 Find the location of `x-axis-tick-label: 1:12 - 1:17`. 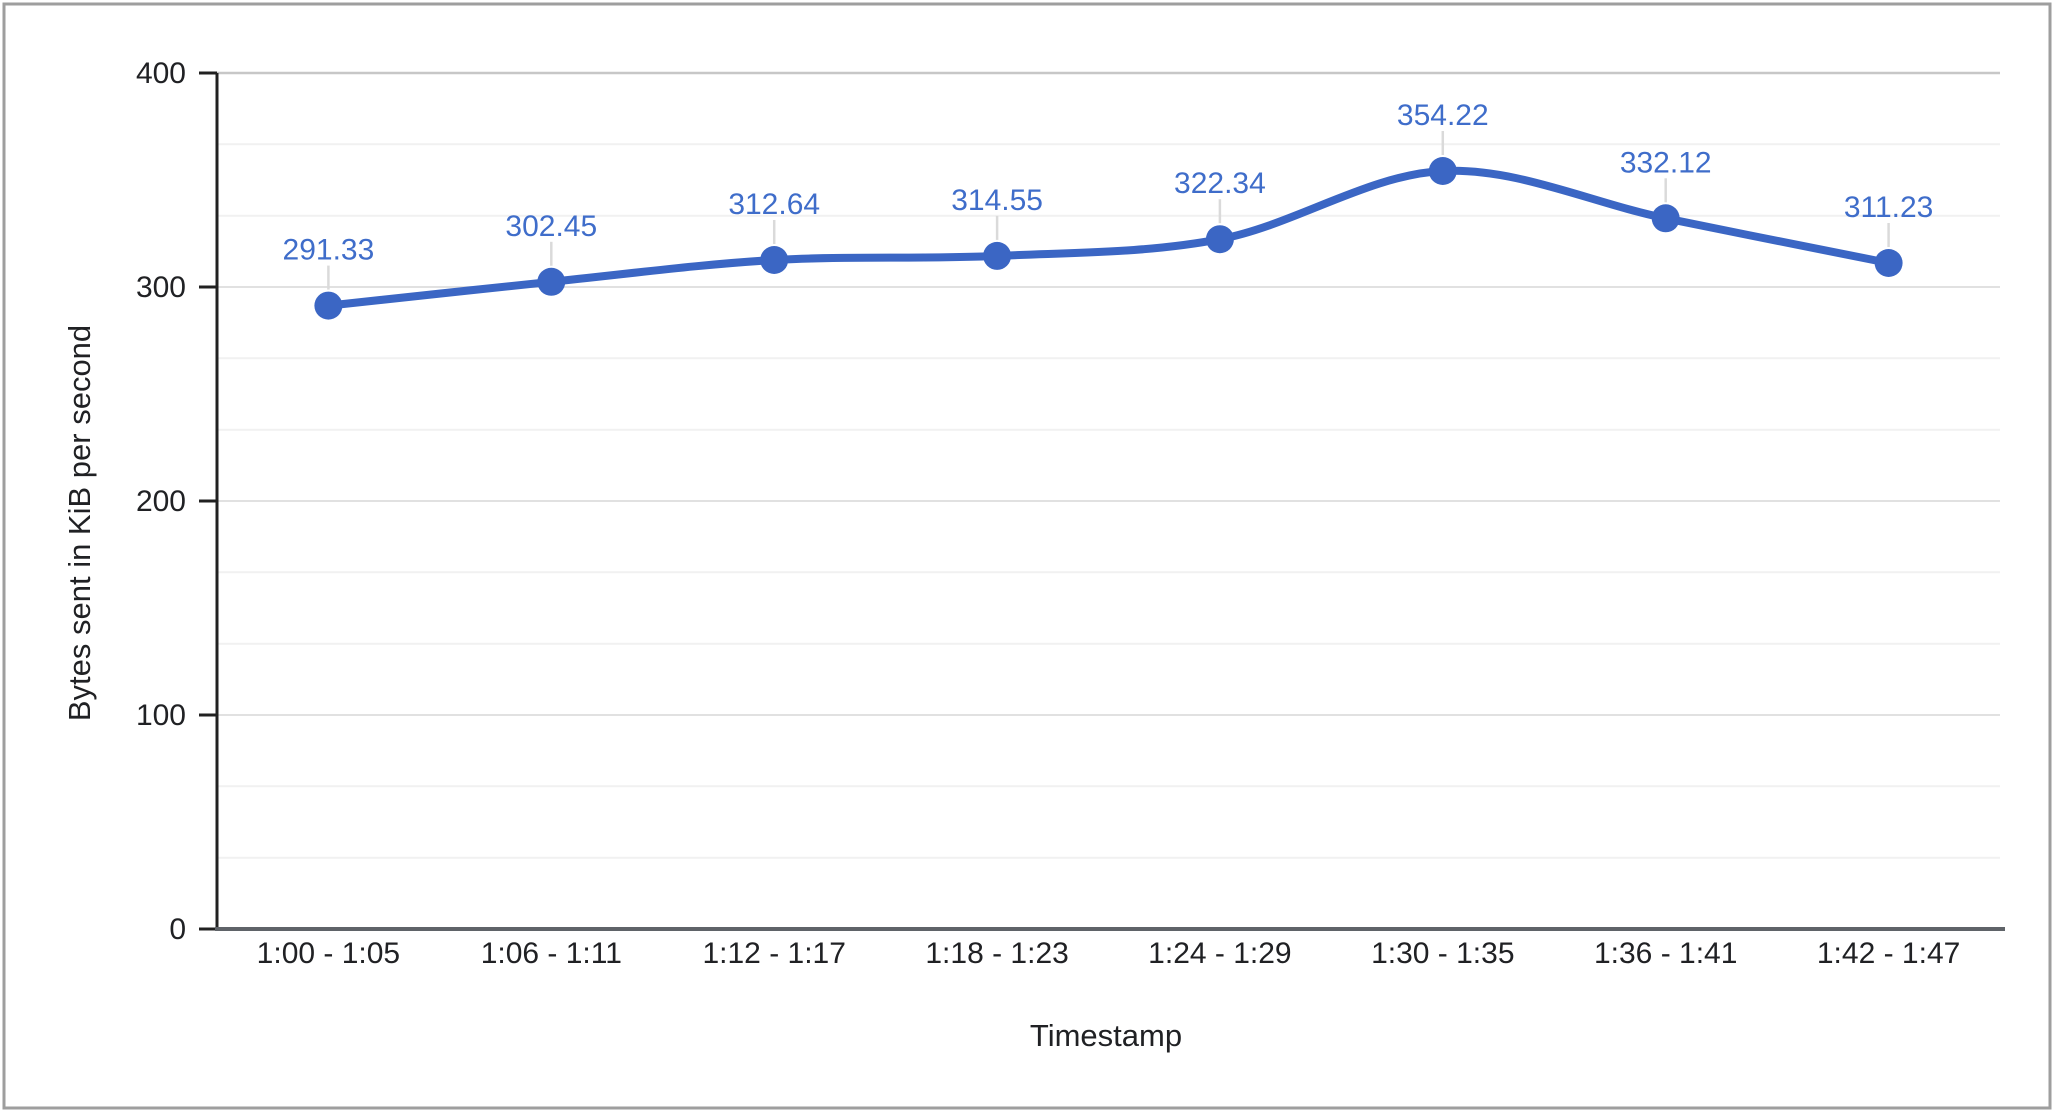

x-axis-tick-label: 1:12 - 1:17 is located at coordinates (773, 953).